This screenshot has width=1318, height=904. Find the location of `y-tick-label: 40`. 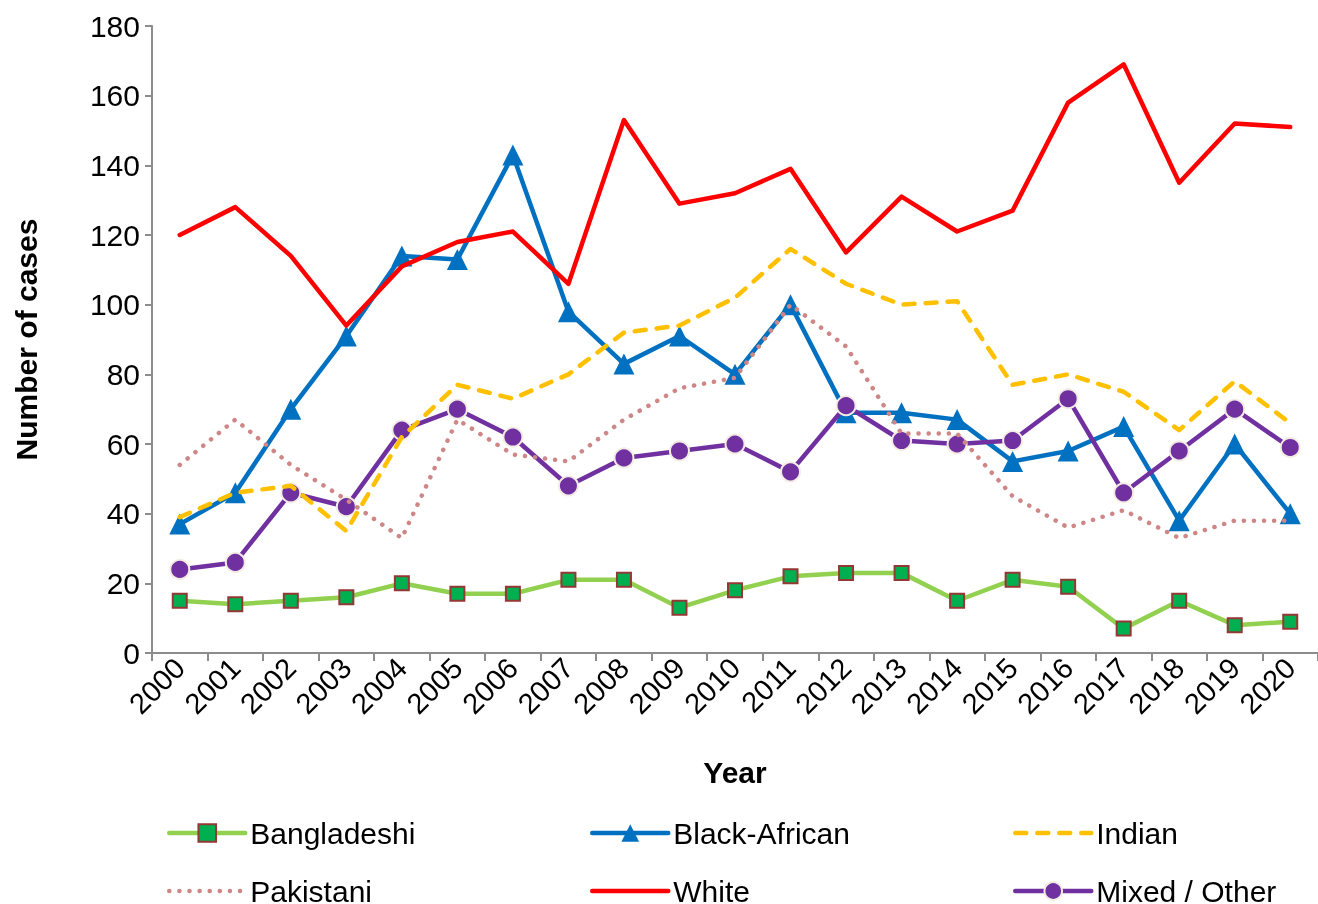

y-tick-label: 40 is located at coordinates (123, 514).